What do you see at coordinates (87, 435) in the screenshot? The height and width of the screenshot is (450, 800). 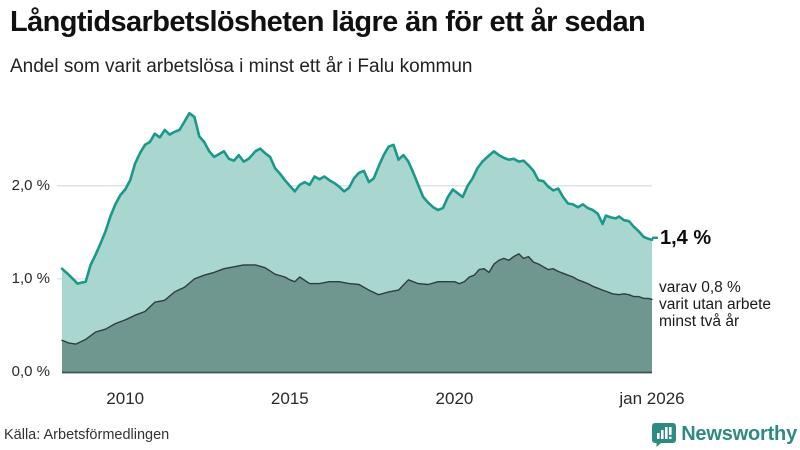 I see `source-caption: Källa: Arbetsförmedlingen` at bounding box center [87, 435].